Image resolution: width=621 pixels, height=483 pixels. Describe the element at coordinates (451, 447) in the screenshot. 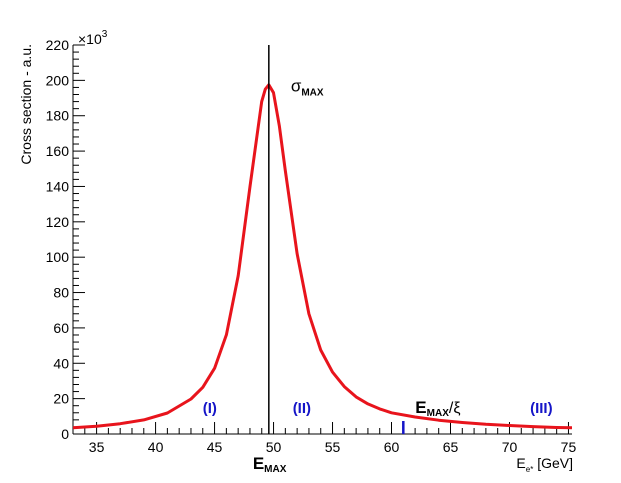

I see `x-tick-label: 65` at that location.